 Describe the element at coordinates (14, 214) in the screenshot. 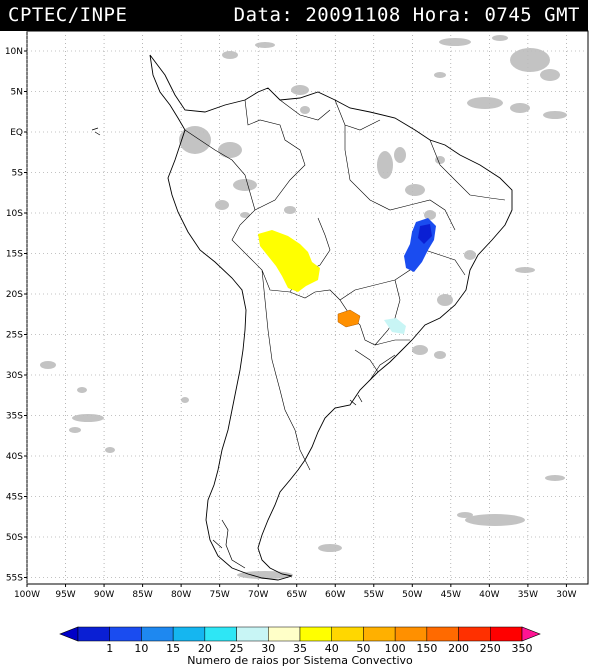

I see `lat-label: 10S` at that location.